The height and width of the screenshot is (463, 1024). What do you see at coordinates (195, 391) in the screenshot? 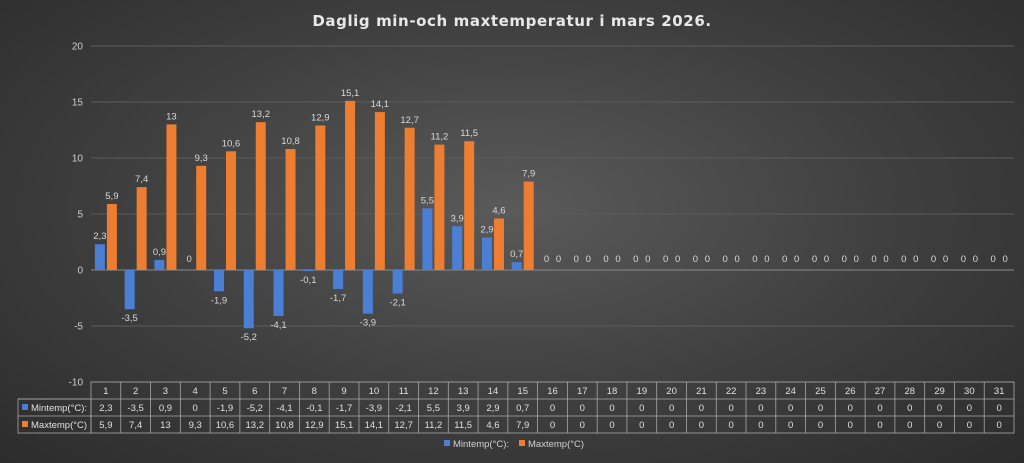
I see `table-category: 4` at bounding box center [195, 391].